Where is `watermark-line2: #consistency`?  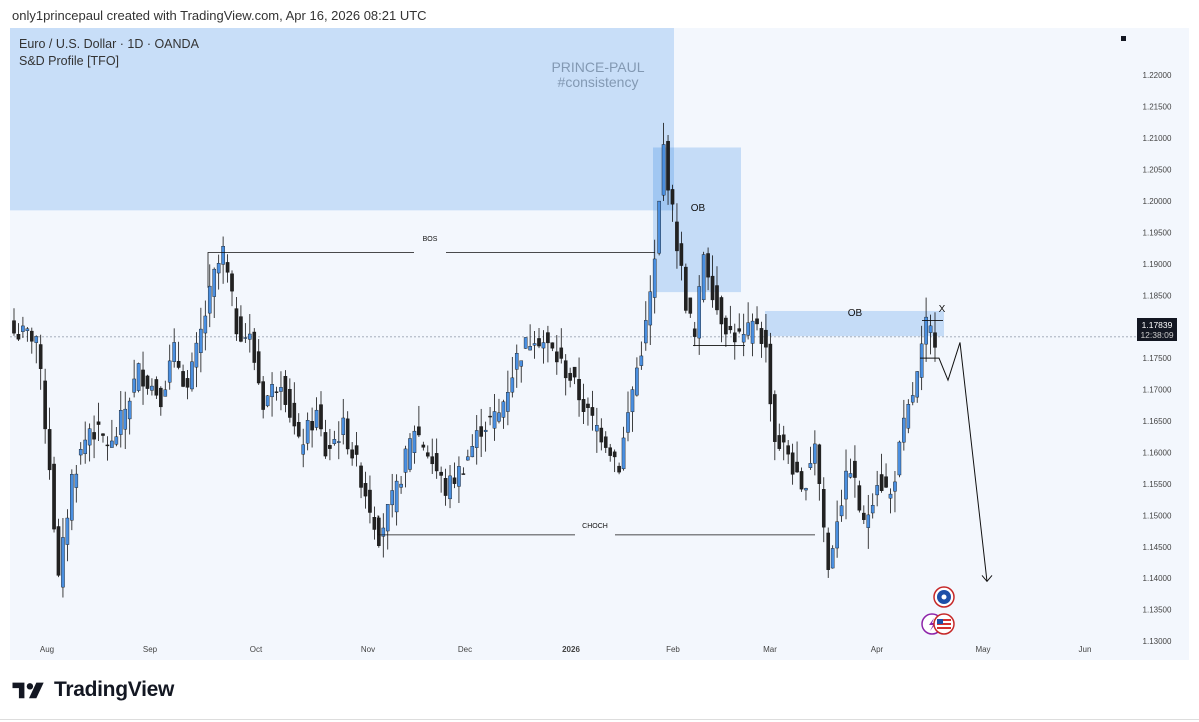
watermark-line2: #consistency is located at coordinates (598, 82).